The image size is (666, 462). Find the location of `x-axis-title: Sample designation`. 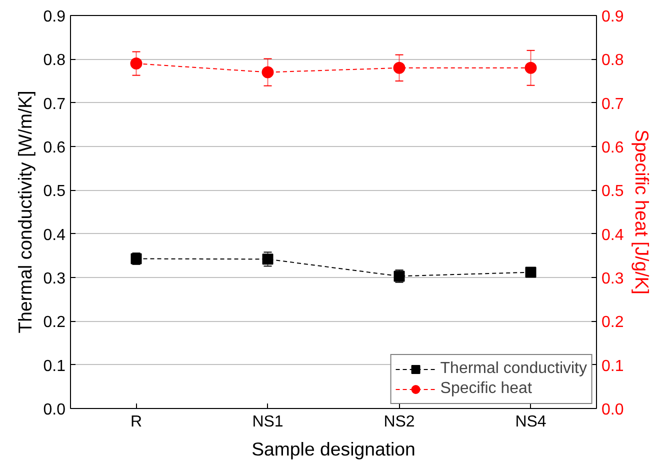

x-axis-title: Sample designation is located at coordinates (334, 449).